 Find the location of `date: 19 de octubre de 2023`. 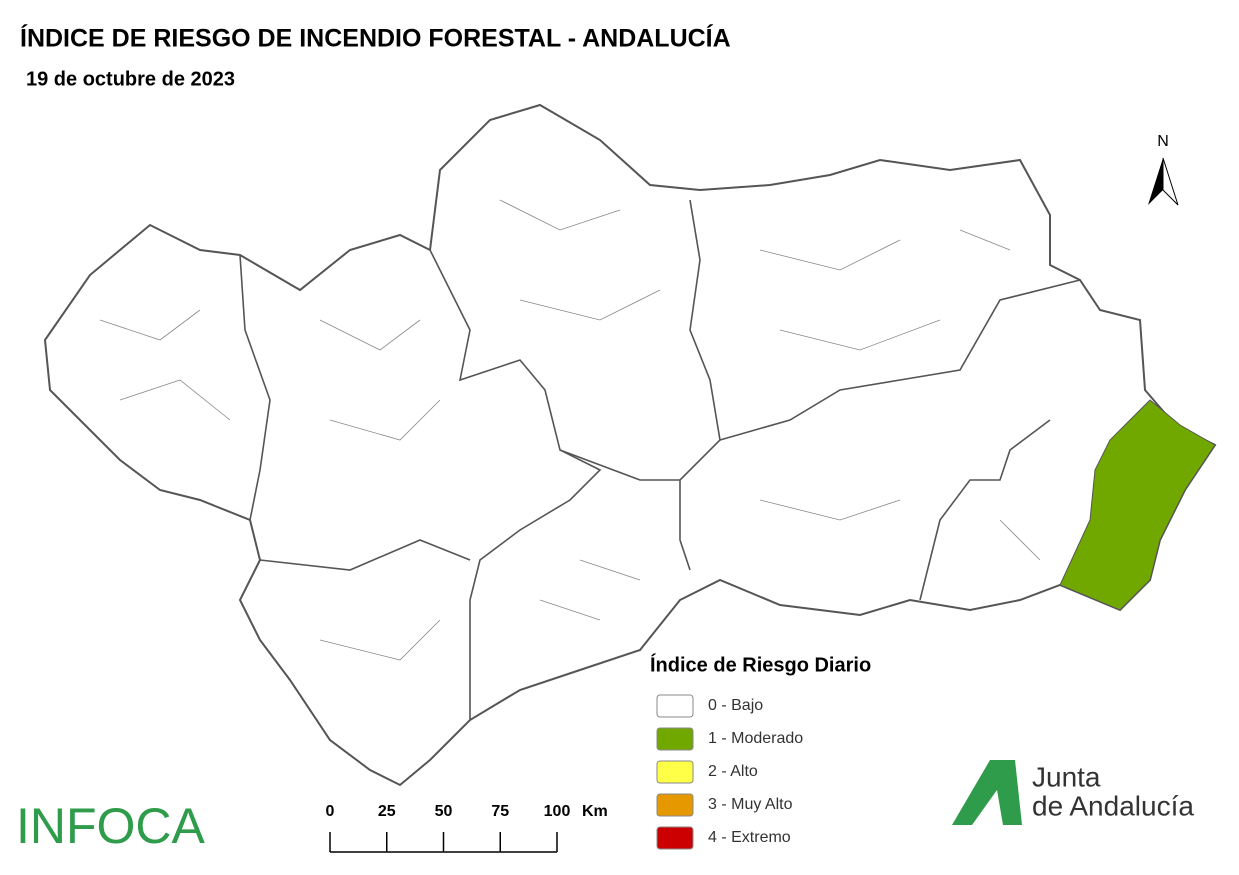

date: 19 de octubre de 2023 is located at coordinates (130, 79).